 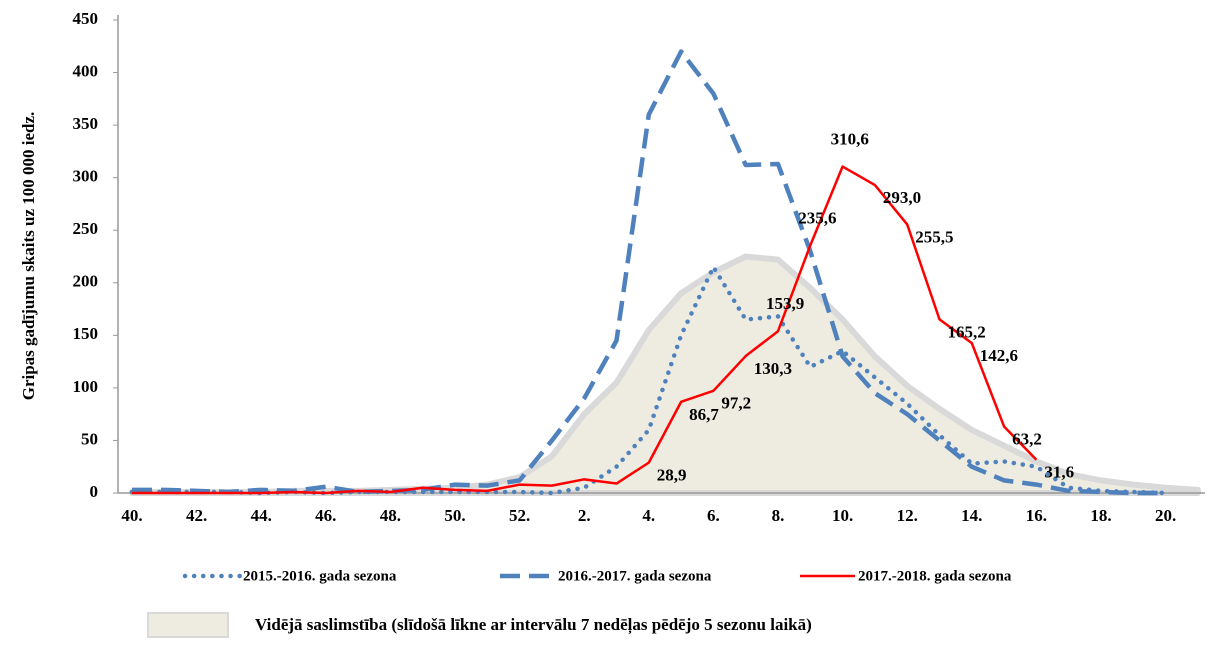 I want to click on x-tick-label: 50., so click(x=454, y=515).